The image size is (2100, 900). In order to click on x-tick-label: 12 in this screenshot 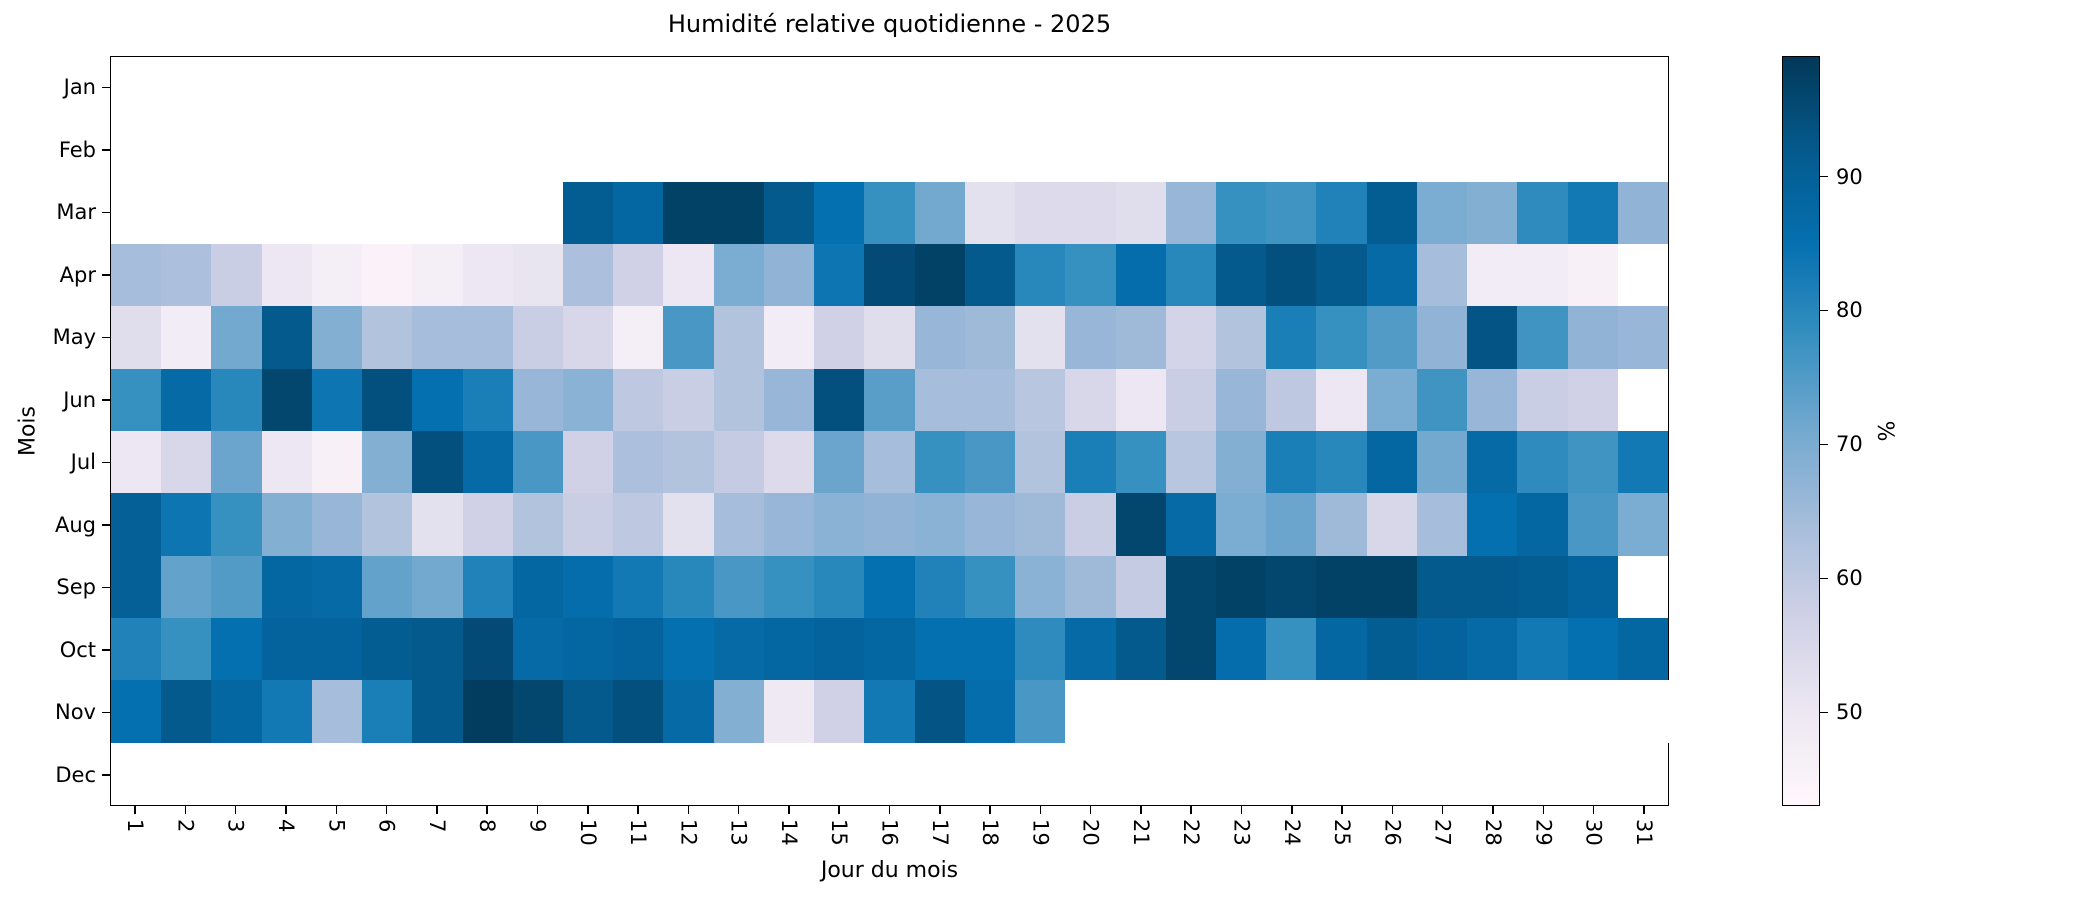, I will do `click(688, 832)`.